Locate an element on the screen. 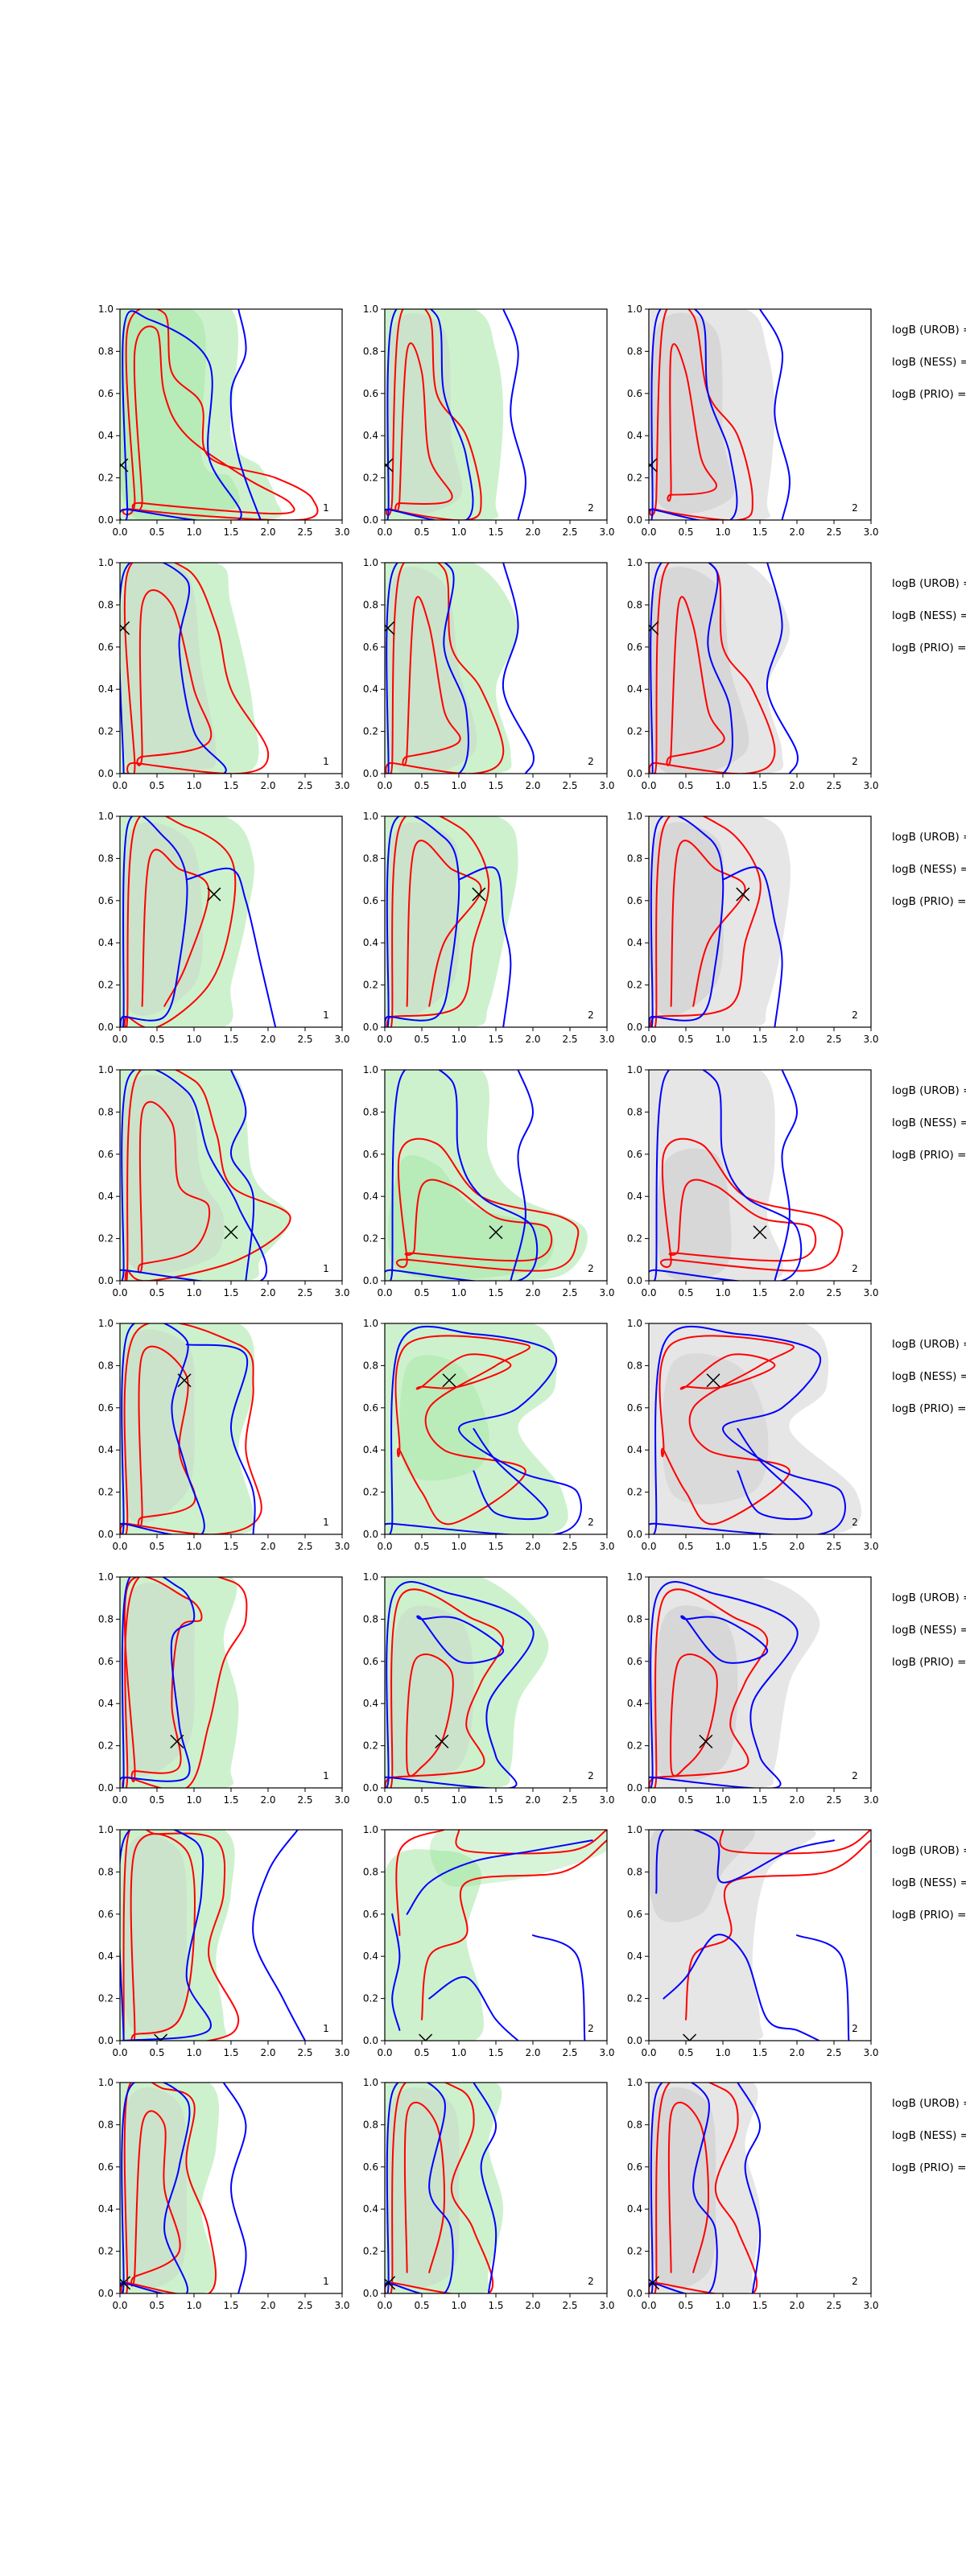 The image size is (966, 2576). subplot-r4-c3: 0.0 0.5 1.0 1.5 2.0 2.5 3.0 0.0 0.2 0.4 0.6 0.8 1.0 2 is located at coordinates (753, 1181).